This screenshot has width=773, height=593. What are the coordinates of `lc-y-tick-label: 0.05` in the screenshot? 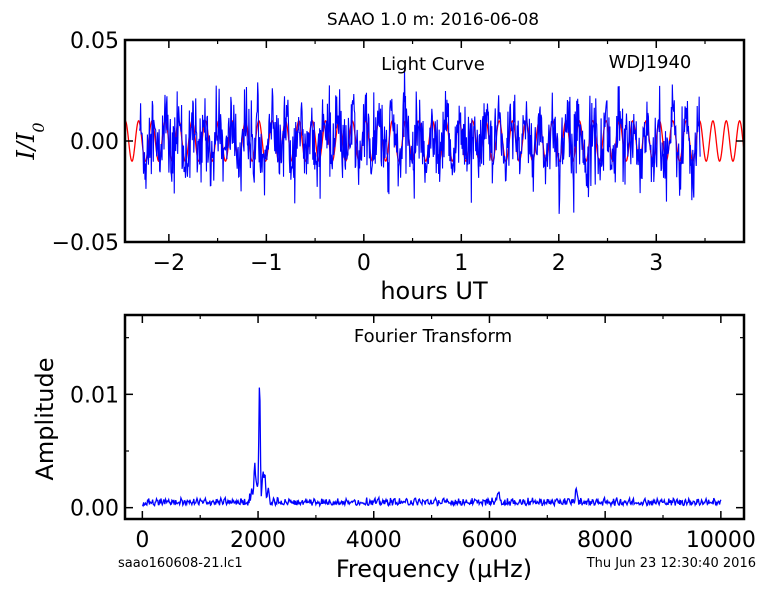 It's located at (94, 41).